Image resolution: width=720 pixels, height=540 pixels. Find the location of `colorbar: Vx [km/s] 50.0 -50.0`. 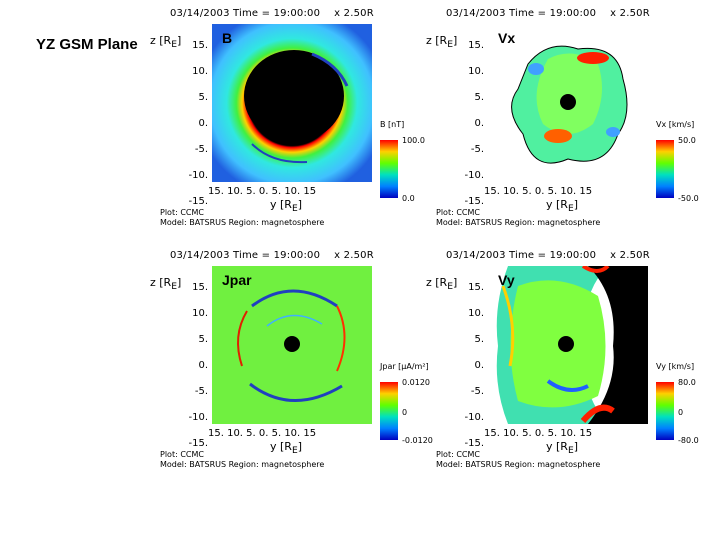

colorbar: Vx [km/s] 50.0 -50.0 is located at coordinates (686, 165).